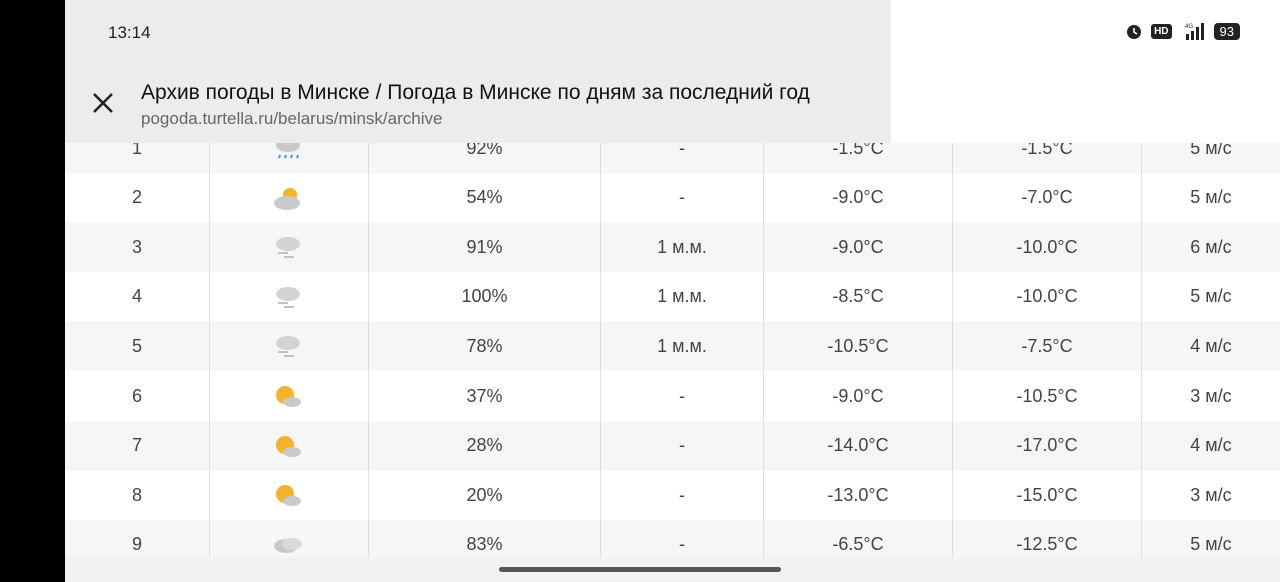  What do you see at coordinates (485, 544) in the screenshot?
I see `humidity-cell: 83%` at bounding box center [485, 544].